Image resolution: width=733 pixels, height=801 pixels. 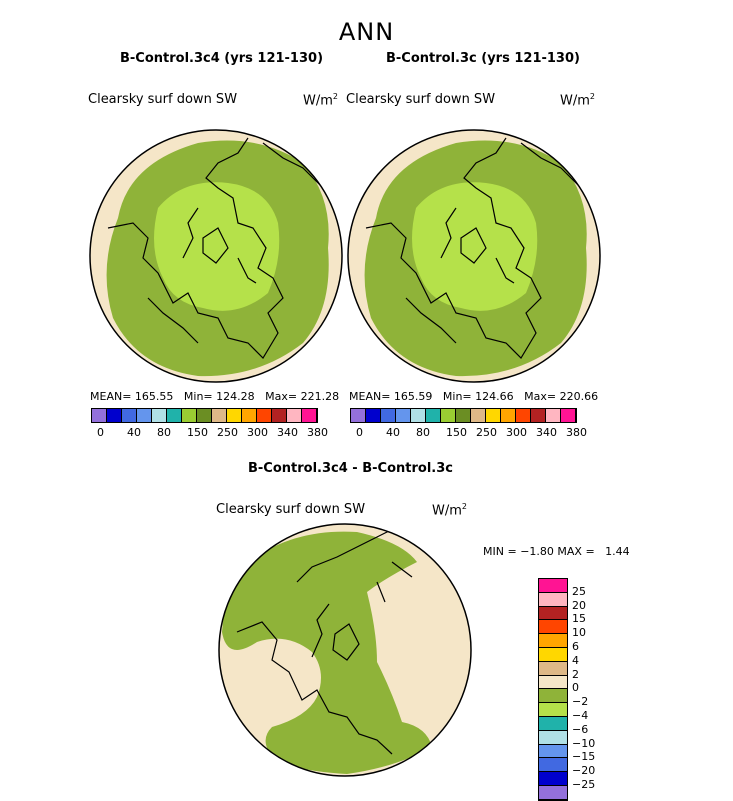 What do you see at coordinates (575, 660) in the screenshot?
I see `colorbar-tick-label: 4` at bounding box center [575, 660].